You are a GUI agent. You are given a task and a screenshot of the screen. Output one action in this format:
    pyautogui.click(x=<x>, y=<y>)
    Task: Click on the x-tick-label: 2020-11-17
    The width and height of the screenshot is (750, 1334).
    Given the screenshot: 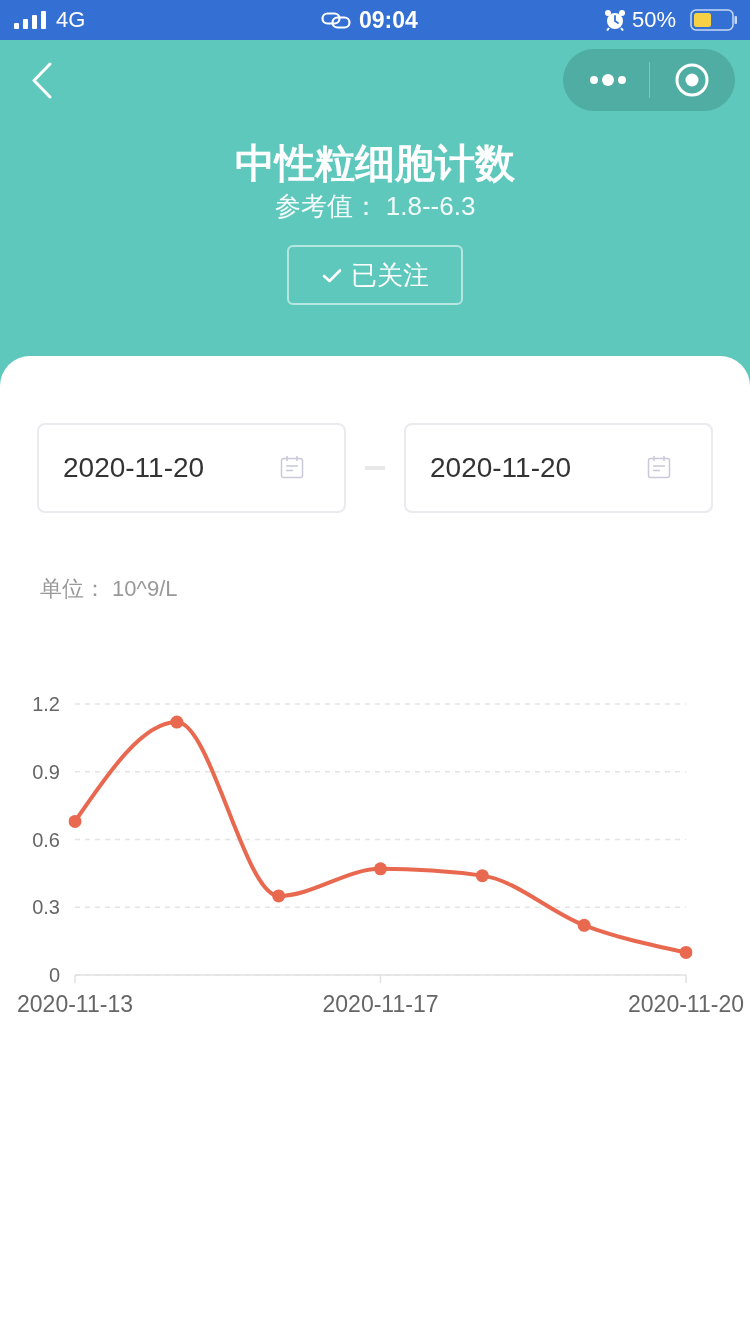 What is the action you would take?
    pyautogui.click(x=380, y=1004)
    